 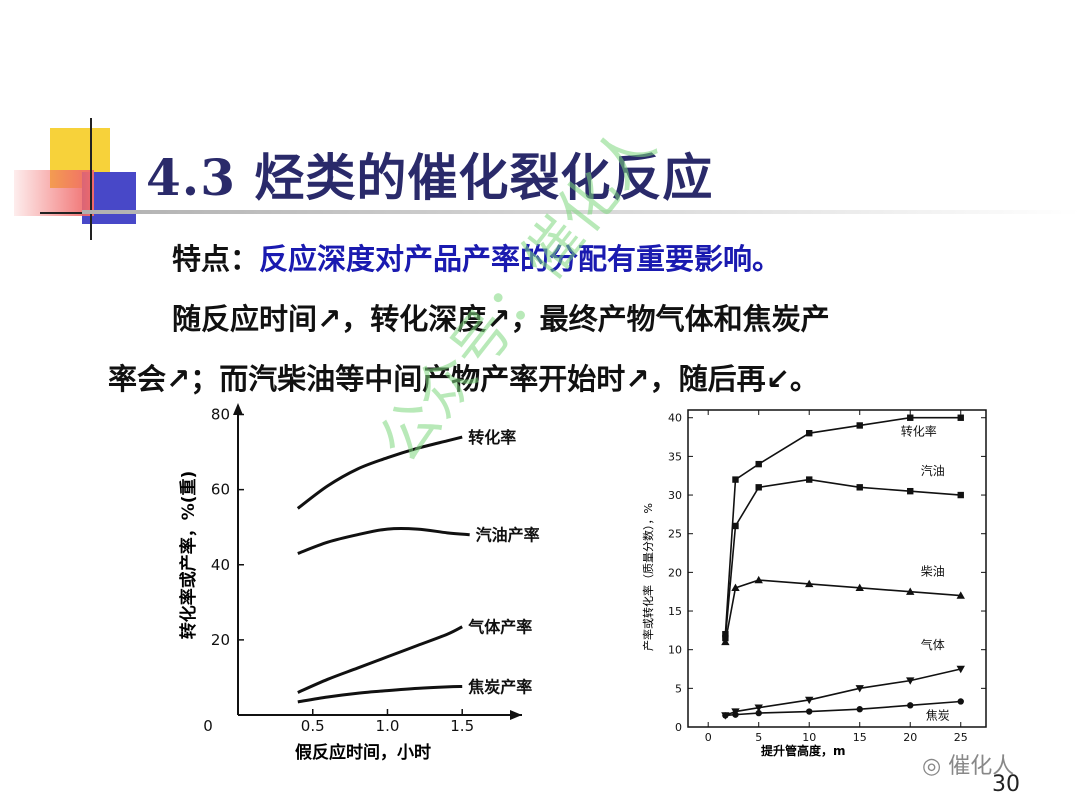 What do you see at coordinates (430, 177) in the screenshot?
I see `slide-title: 4.3 烃类的催化裂化反应` at bounding box center [430, 177].